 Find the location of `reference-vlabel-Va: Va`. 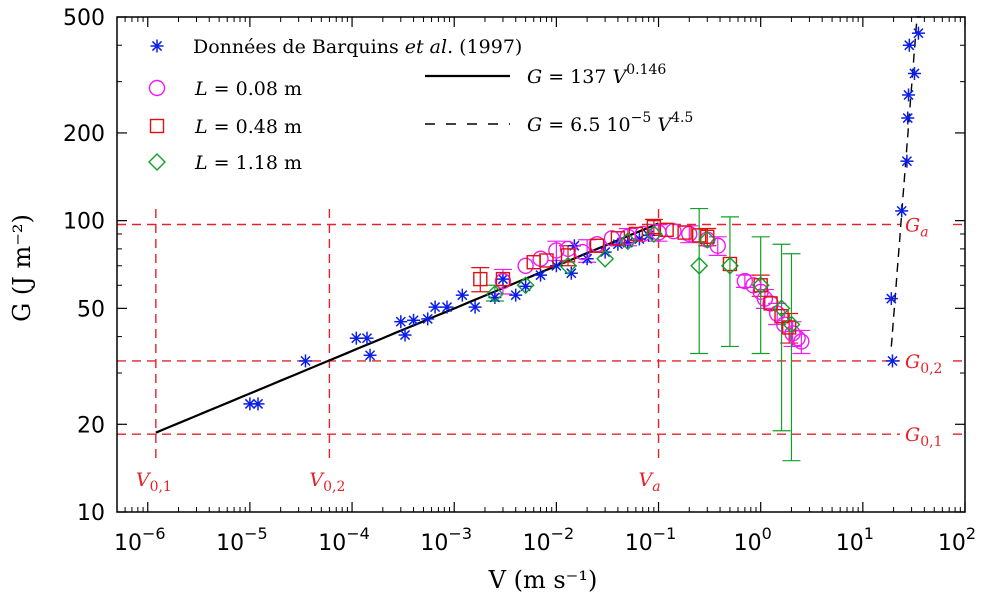

reference-vlabel-Va: Va is located at coordinates (650, 482).